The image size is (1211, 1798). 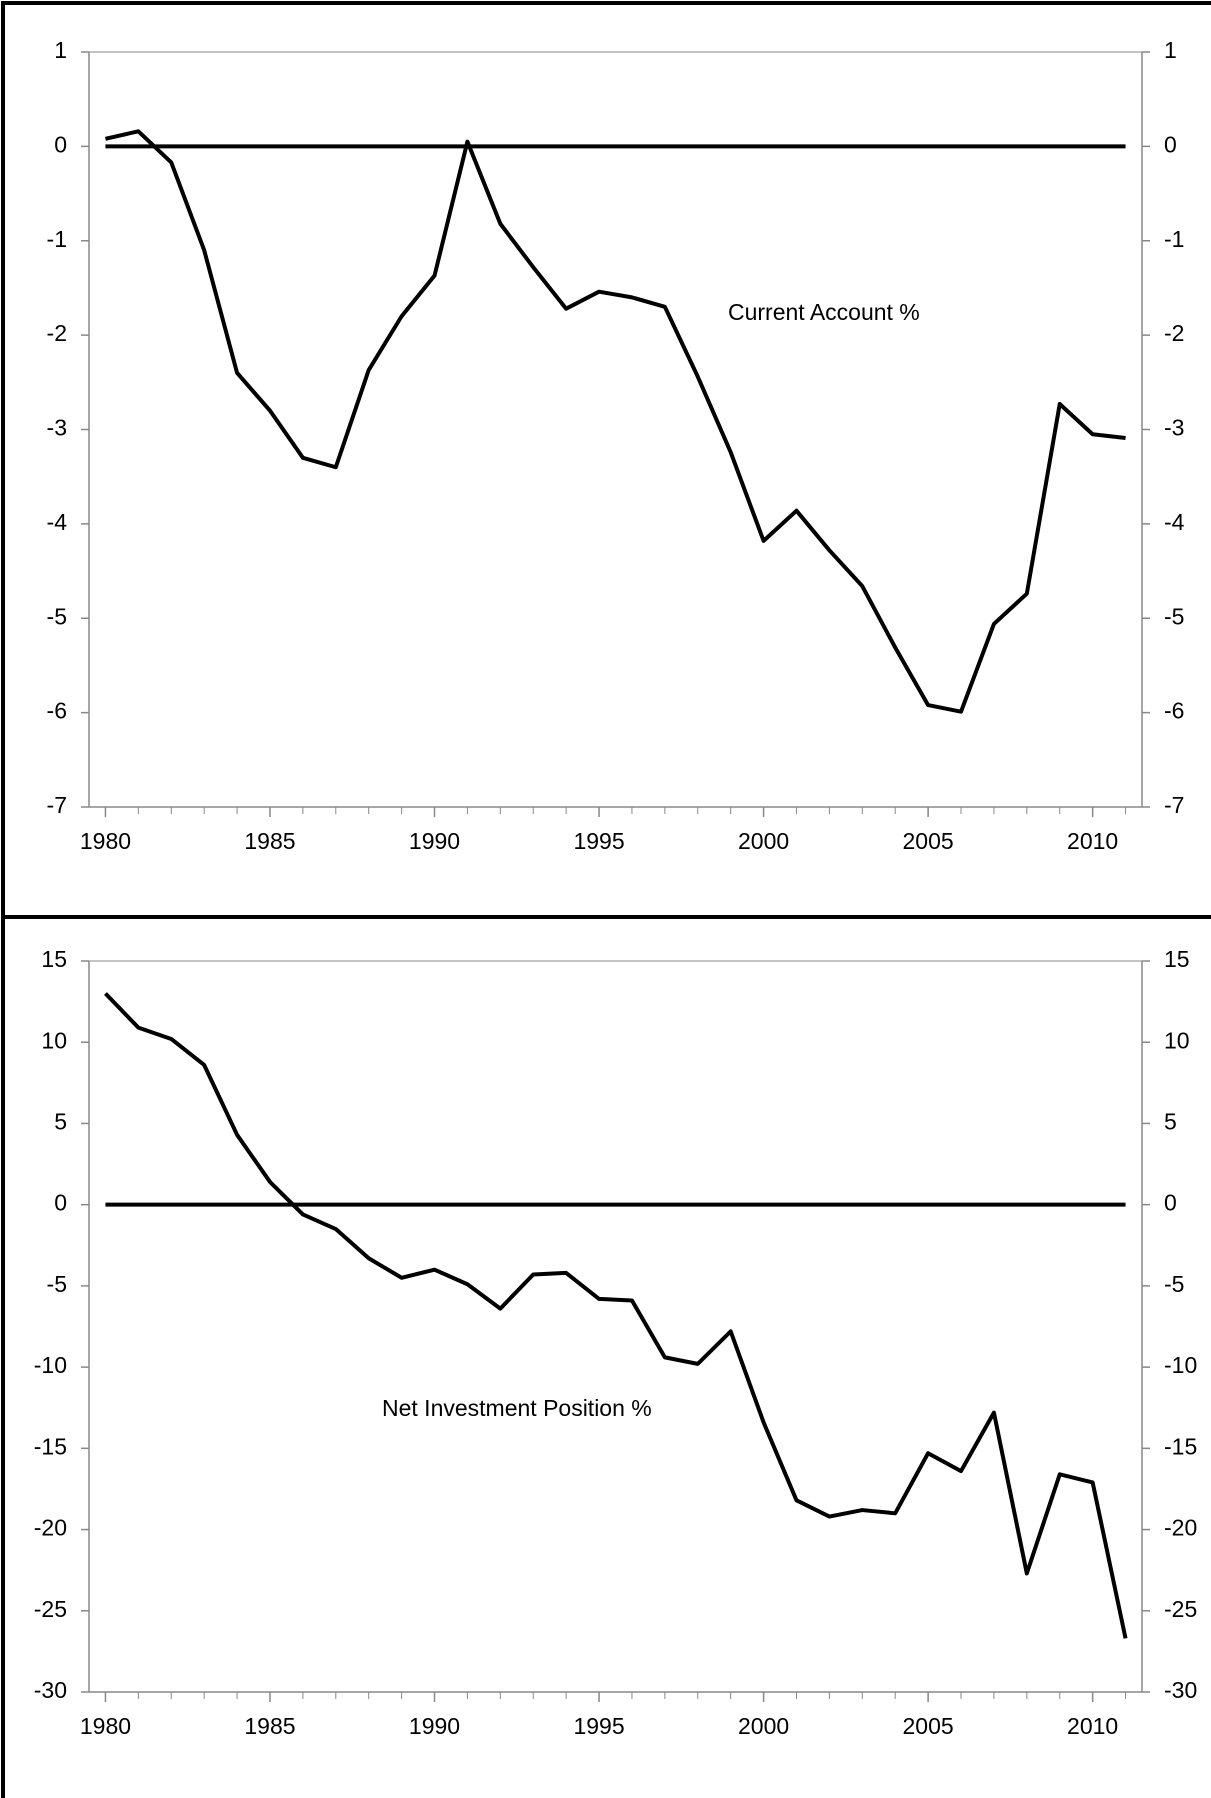 I want to click on y-tick-label: -6, so click(x=57, y=711).